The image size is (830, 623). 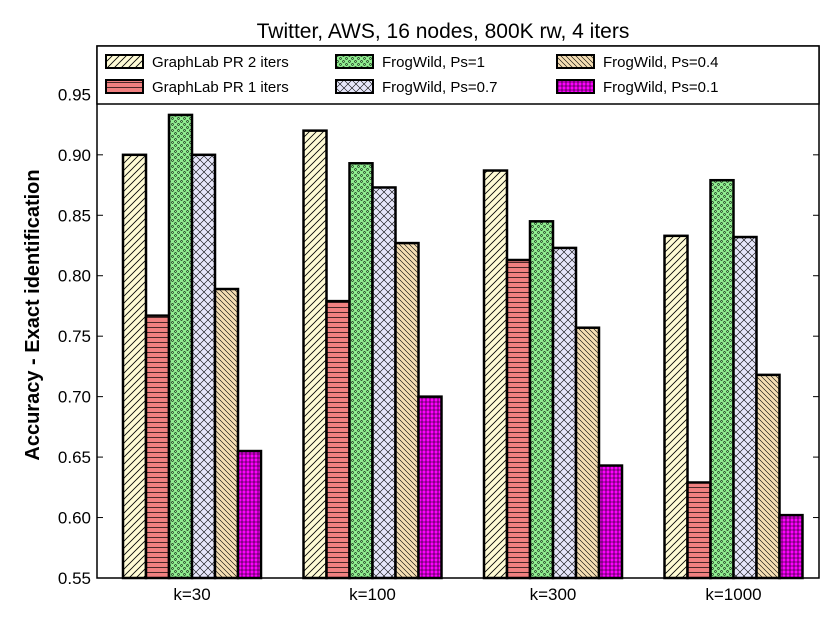 I want to click on x-tick-label: k=300, so click(x=553, y=594).